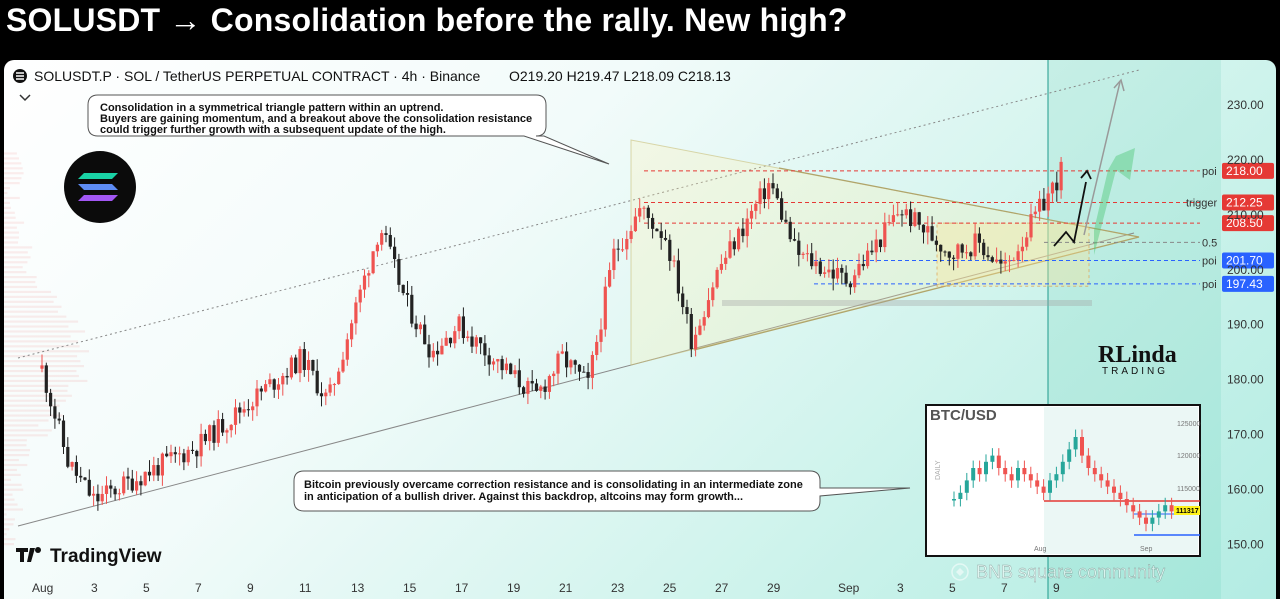 This screenshot has width=1280, height=599. Describe the element at coordinates (618, 588) in the screenshot. I see `time-tick: 23` at that location.